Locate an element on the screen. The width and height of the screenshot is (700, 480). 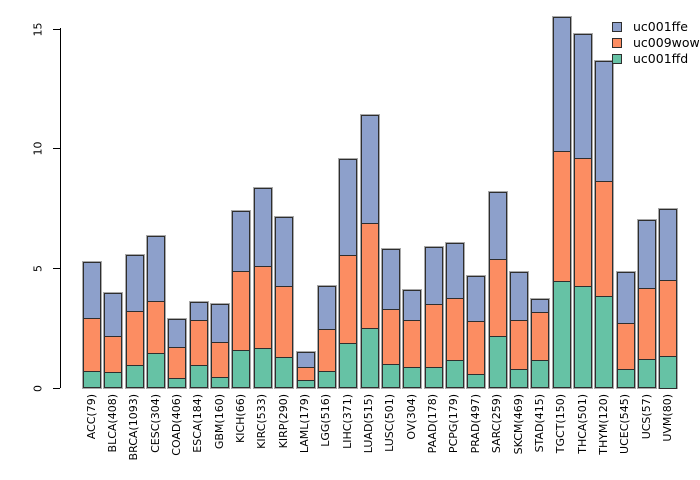
x-category-label: UCEC(545) is located at coordinates (625, 424).